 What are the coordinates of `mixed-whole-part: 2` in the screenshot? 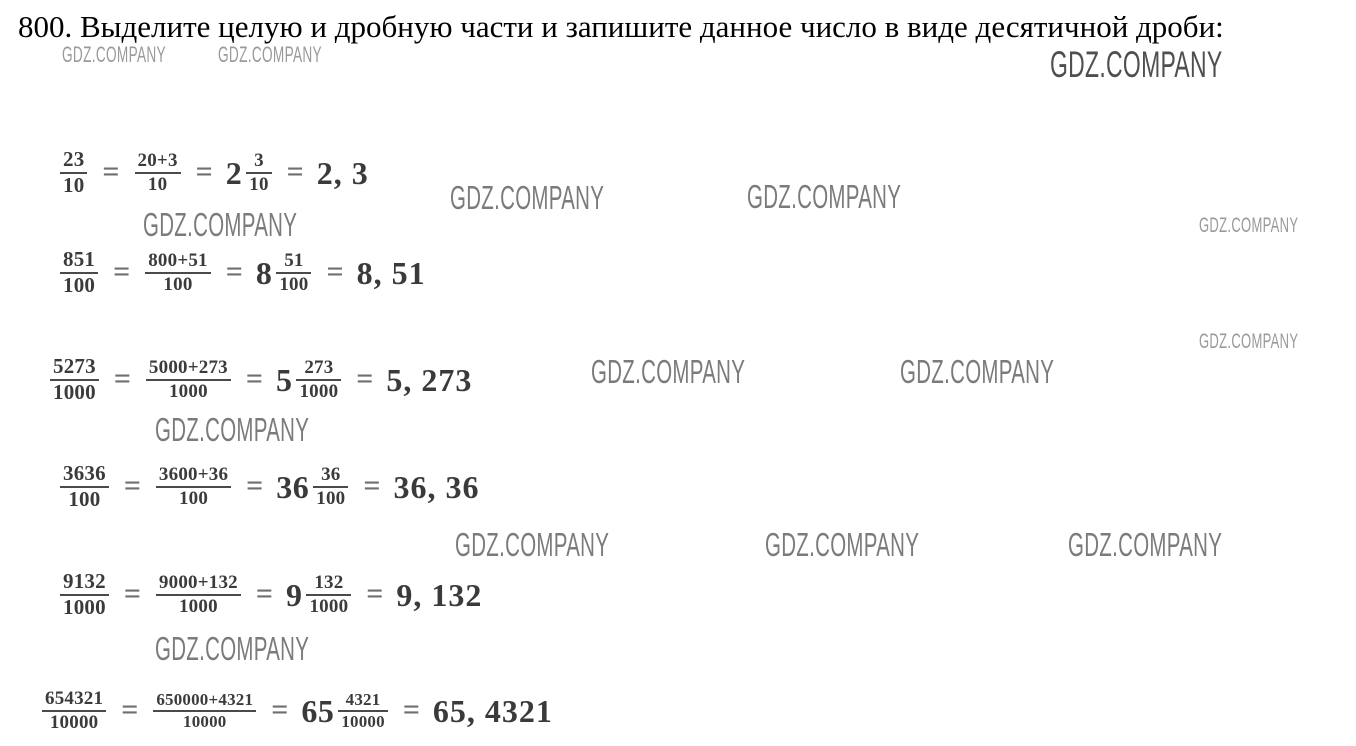 It's located at (234, 172).